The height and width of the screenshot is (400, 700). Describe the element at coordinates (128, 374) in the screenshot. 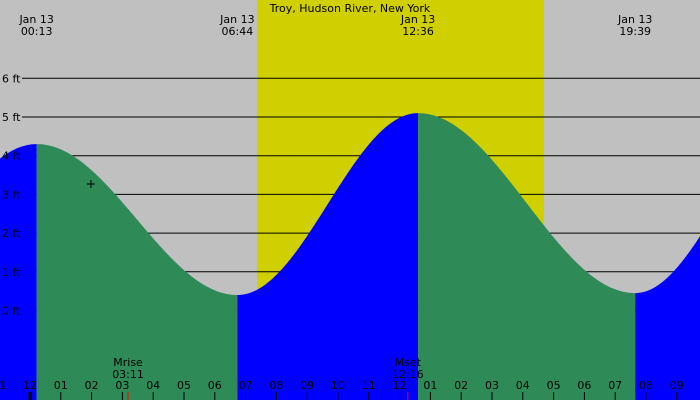

I see `moon-event-time: 03:11` at that location.